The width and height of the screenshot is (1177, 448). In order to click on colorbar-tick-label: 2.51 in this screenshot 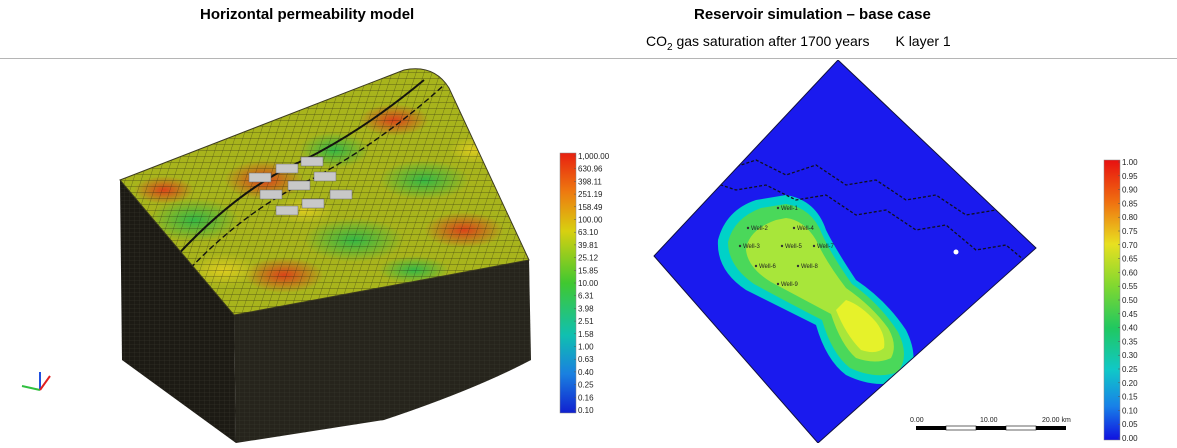, I will do `click(586, 321)`.